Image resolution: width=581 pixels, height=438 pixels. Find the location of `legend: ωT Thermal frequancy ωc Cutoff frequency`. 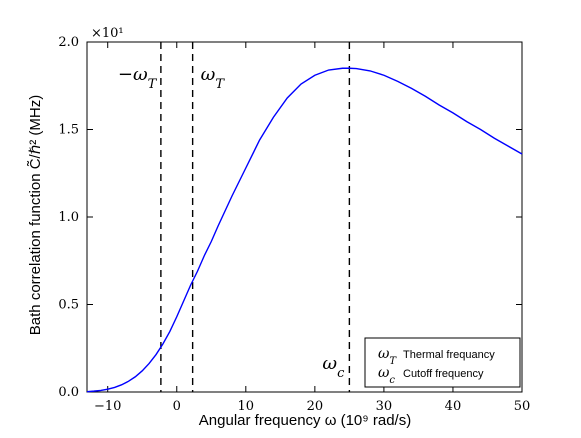

legend: ωT Thermal frequancy ωc Cutoff frequency is located at coordinates (442, 362).